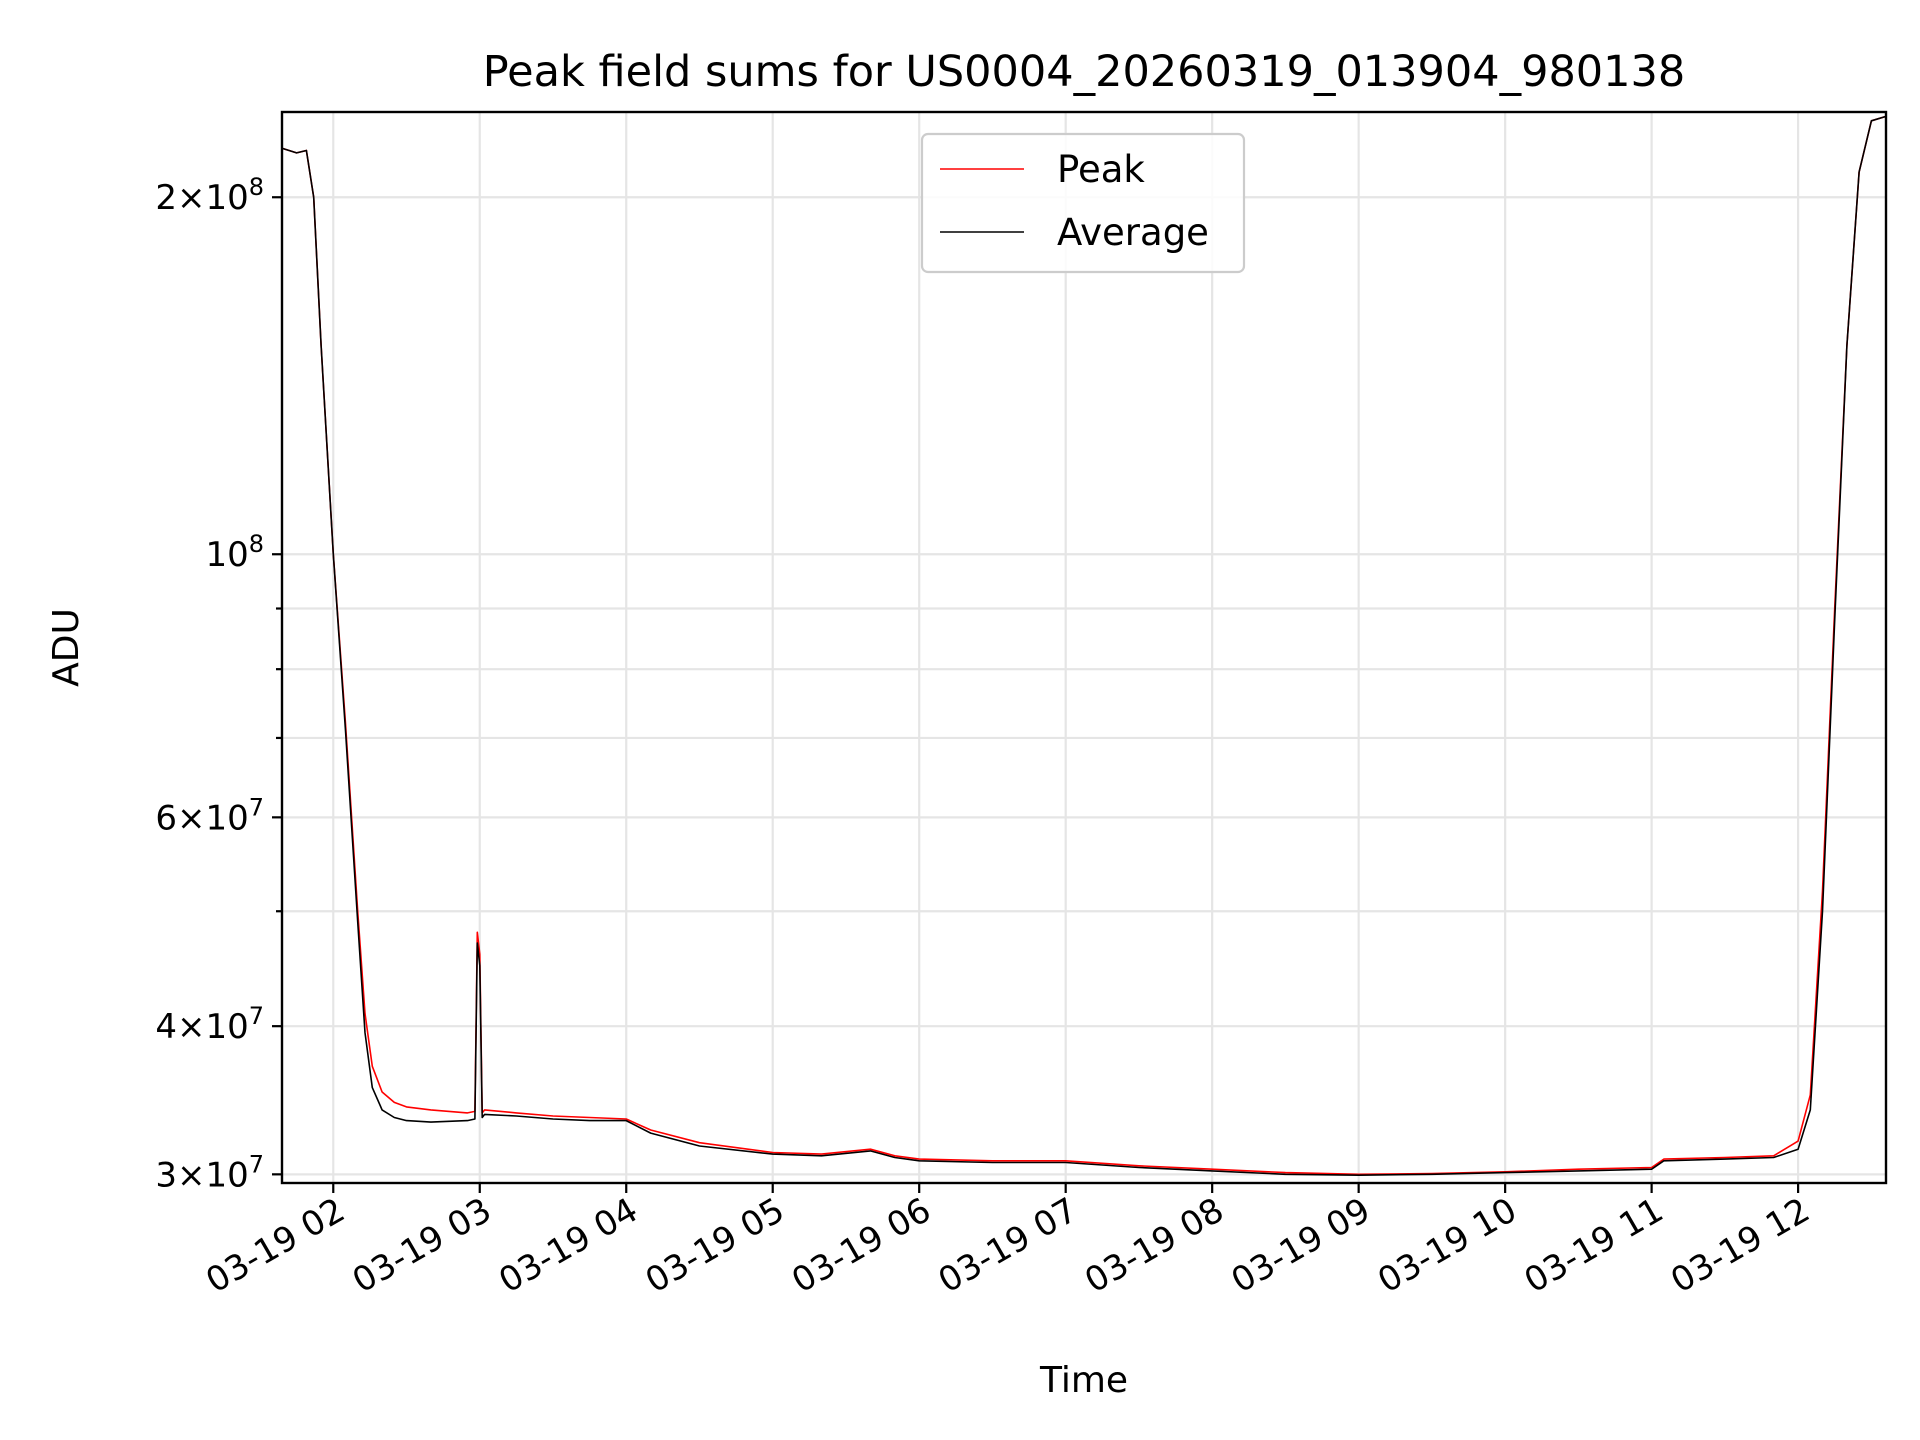 This screenshot has height=1440, width=1920. What do you see at coordinates (1133, 232) in the screenshot?
I see `legend-label-average: Average` at bounding box center [1133, 232].